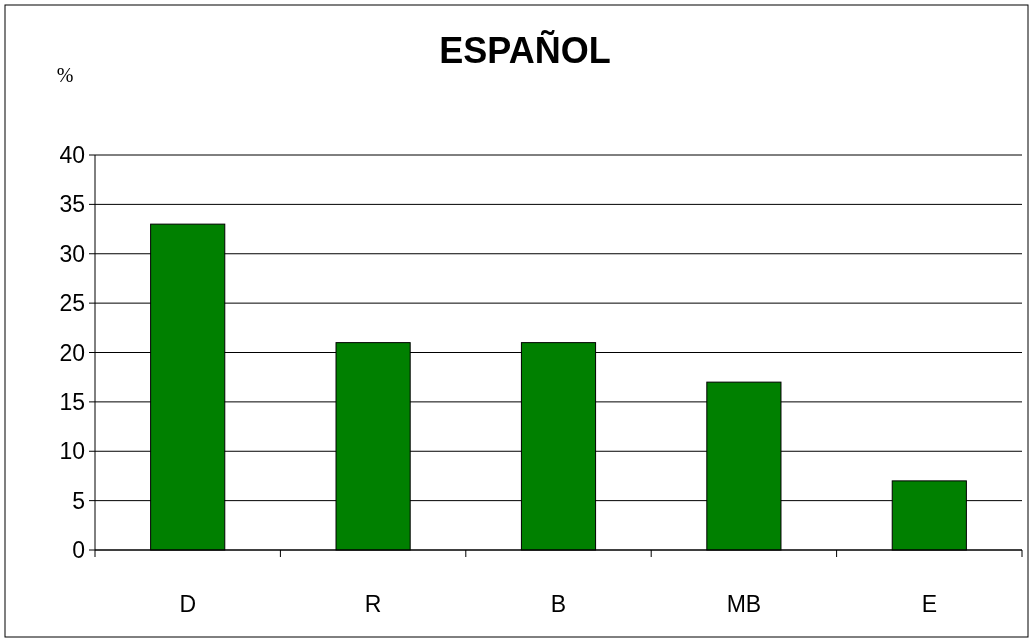  What do you see at coordinates (72, 303) in the screenshot?
I see `y-tick-label: 25` at bounding box center [72, 303].